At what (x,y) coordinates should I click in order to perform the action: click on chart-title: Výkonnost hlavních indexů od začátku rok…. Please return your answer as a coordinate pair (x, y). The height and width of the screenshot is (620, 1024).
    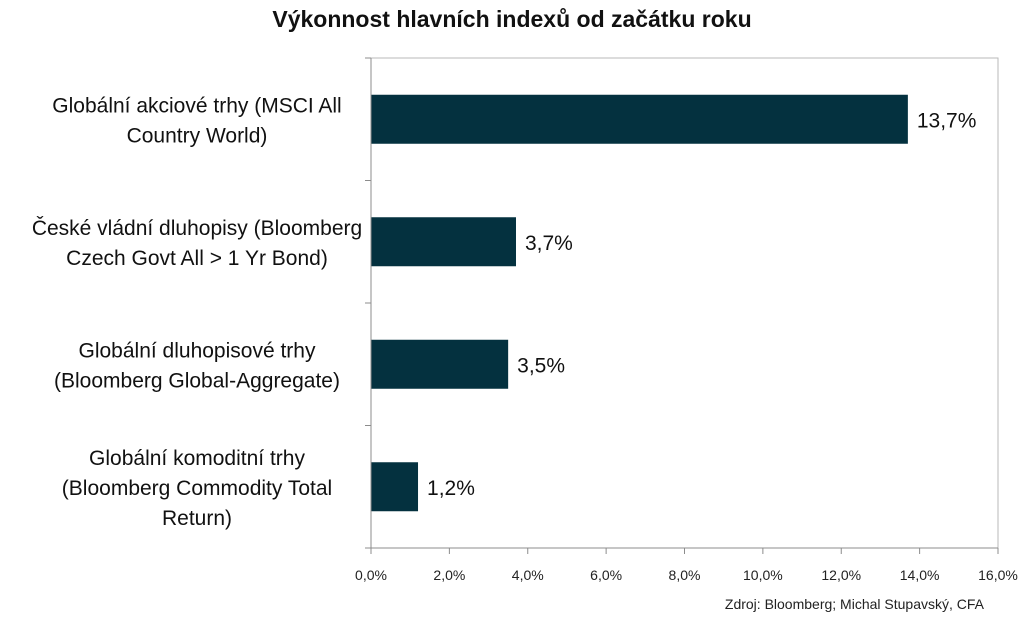
    Looking at the image, I should click on (512, 19).